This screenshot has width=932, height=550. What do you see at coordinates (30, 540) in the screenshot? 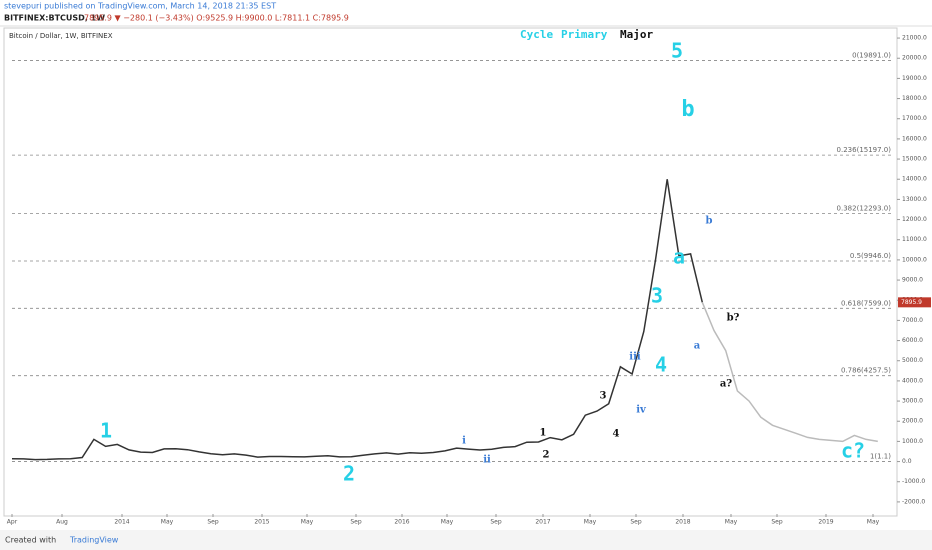
I see `footer-text: Created with` at bounding box center [30, 540].